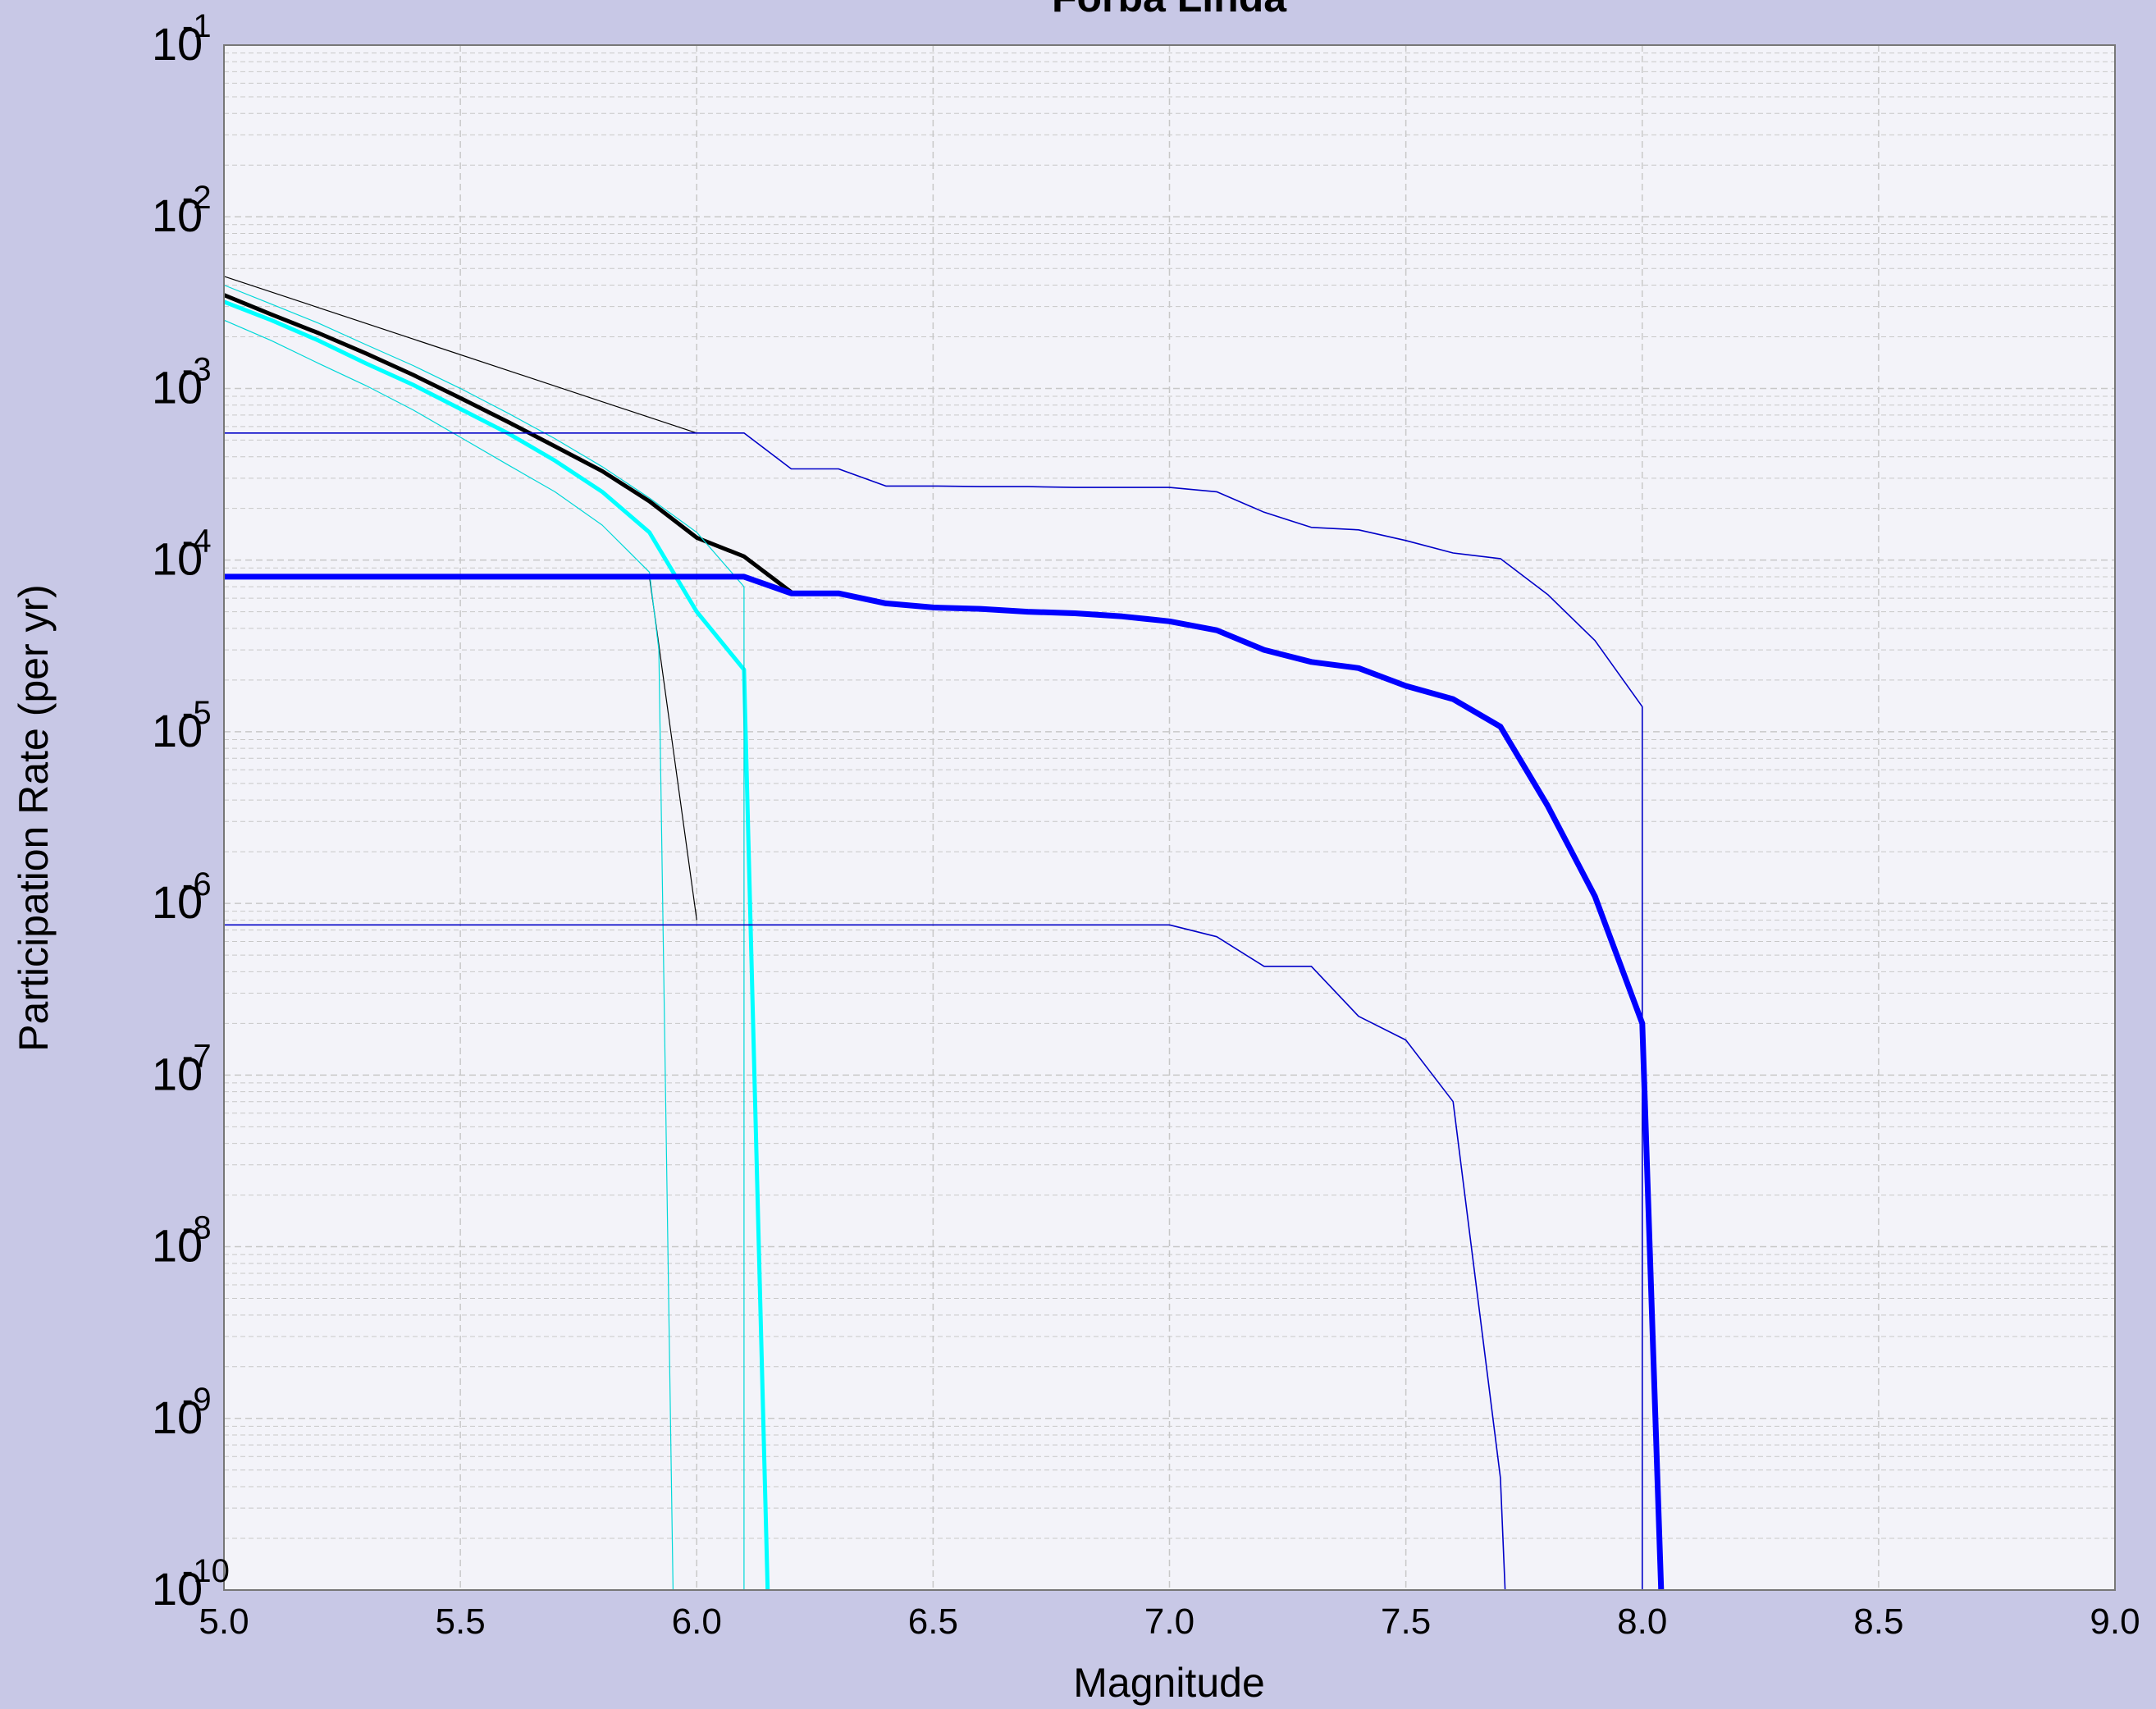 The image size is (2156, 1709). I want to click on y-axis-label: Participation Rate (per yr), so click(34, 818).